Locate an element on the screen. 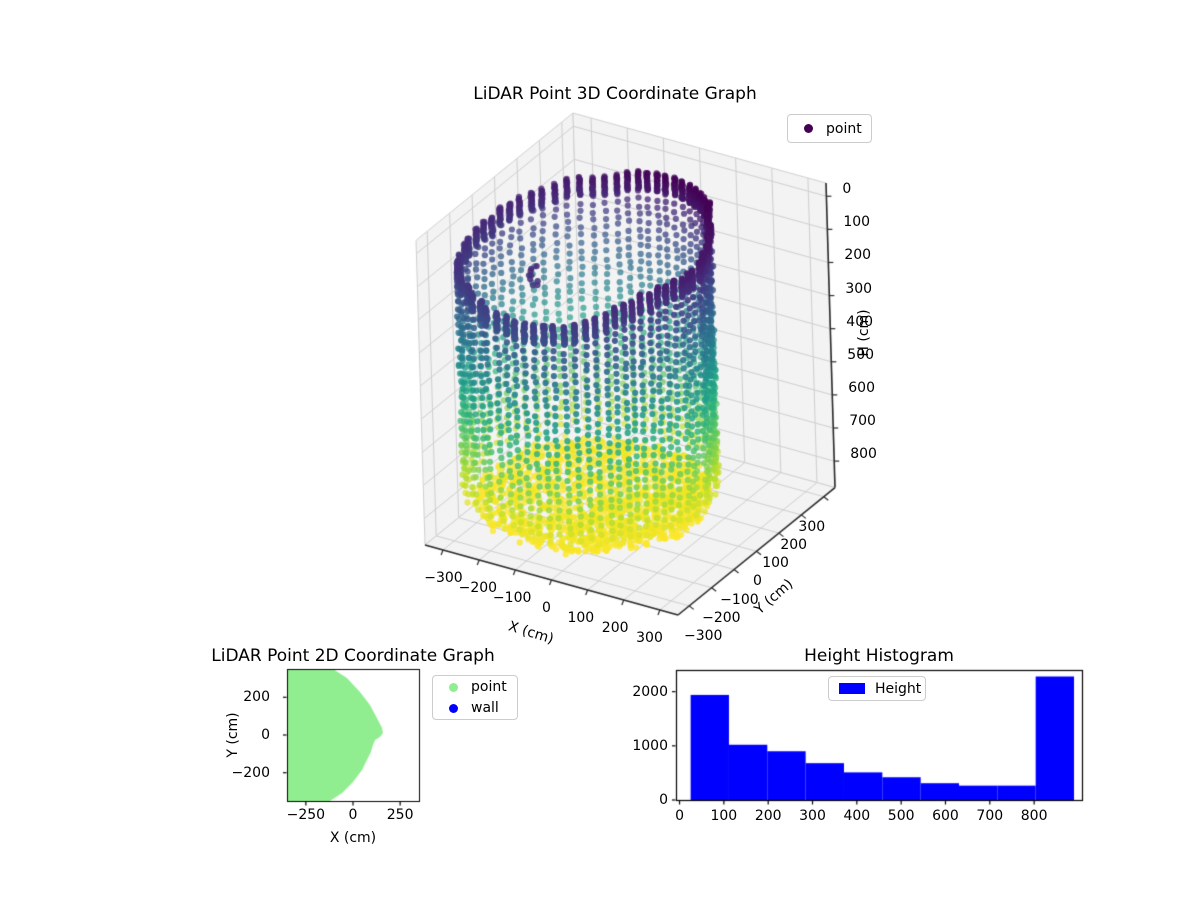 The image size is (1200, 900). z-tick-label-3d: 400 is located at coordinates (860, 321).